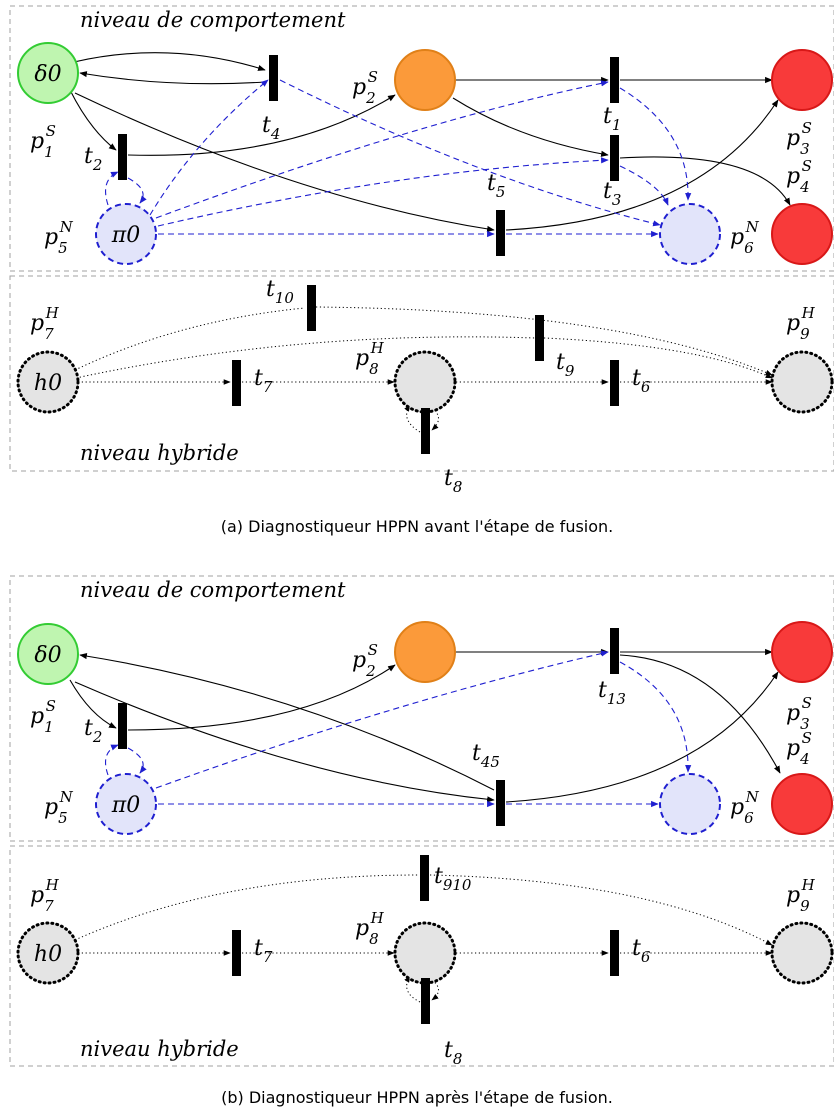 The image size is (834, 1113). Describe the element at coordinates (209, 147) in the screenshot. I see `arc-p5-t4` at that location.